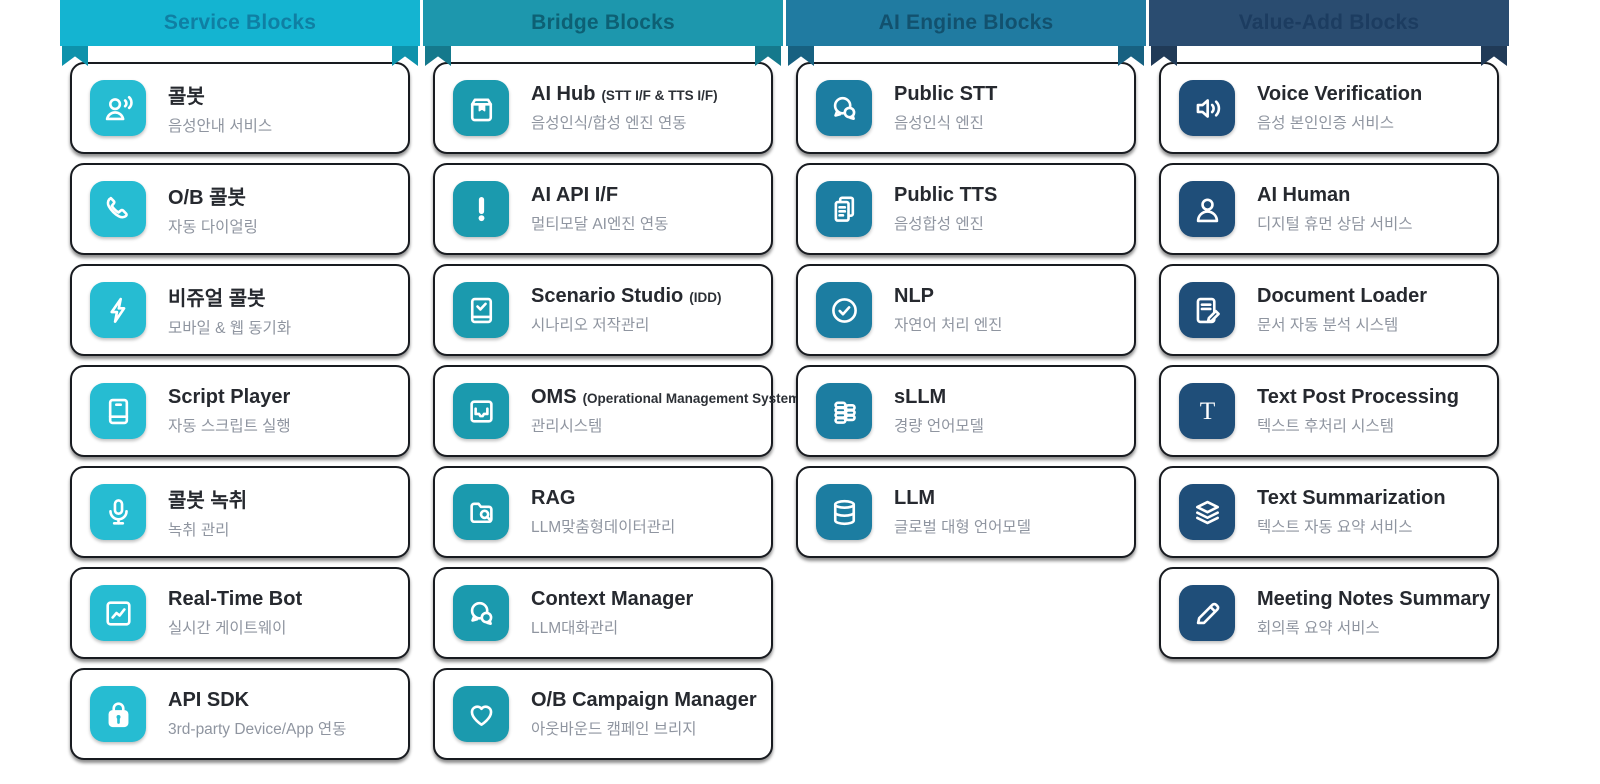 The image size is (1600, 784). I want to click on card: LLM 글로벌 대형 언어모델, so click(966, 512).